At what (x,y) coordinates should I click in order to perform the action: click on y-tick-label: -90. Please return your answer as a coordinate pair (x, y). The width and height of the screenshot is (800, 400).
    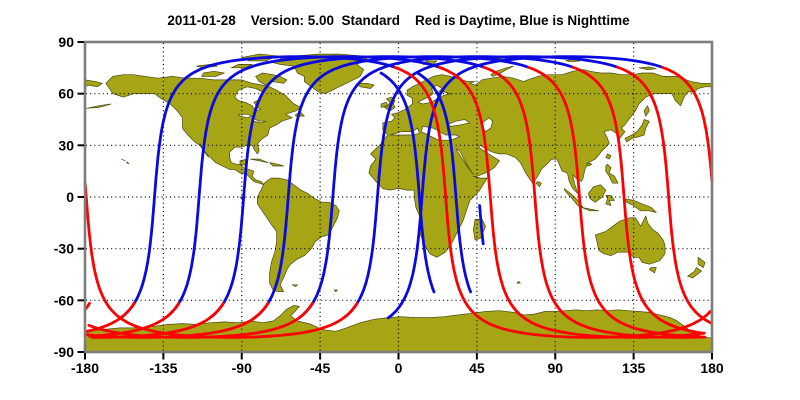
    Looking at the image, I should click on (64, 352).